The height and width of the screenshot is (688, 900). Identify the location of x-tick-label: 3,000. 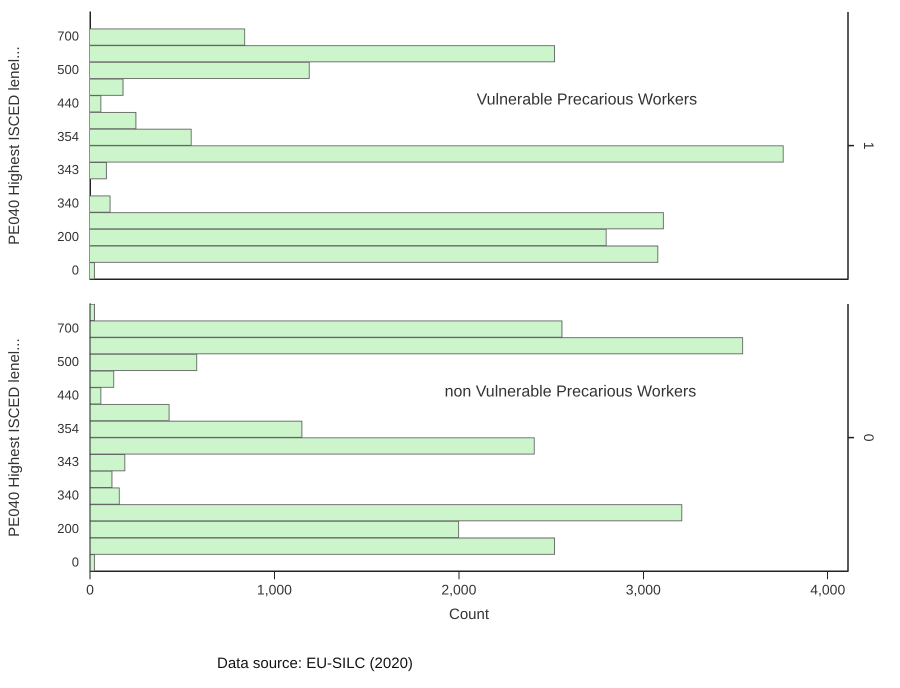
(644, 589).